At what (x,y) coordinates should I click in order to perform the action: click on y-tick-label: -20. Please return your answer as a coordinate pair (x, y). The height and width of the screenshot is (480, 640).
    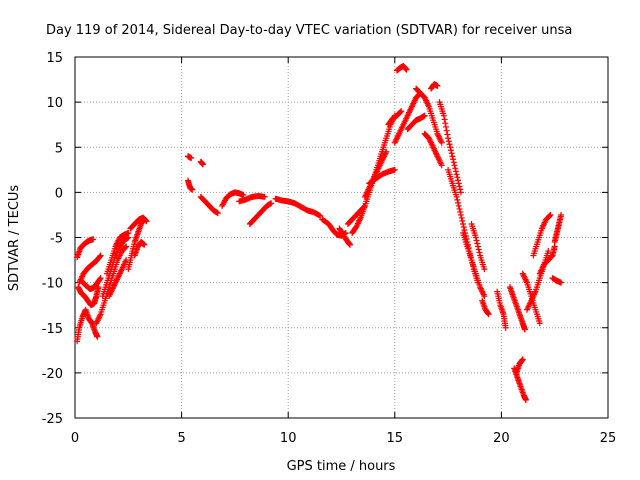
    Looking at the image, I should click on (52, 374).